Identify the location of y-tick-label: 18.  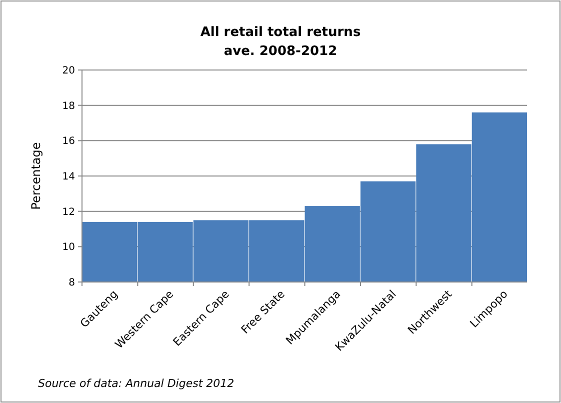
(68, 106).